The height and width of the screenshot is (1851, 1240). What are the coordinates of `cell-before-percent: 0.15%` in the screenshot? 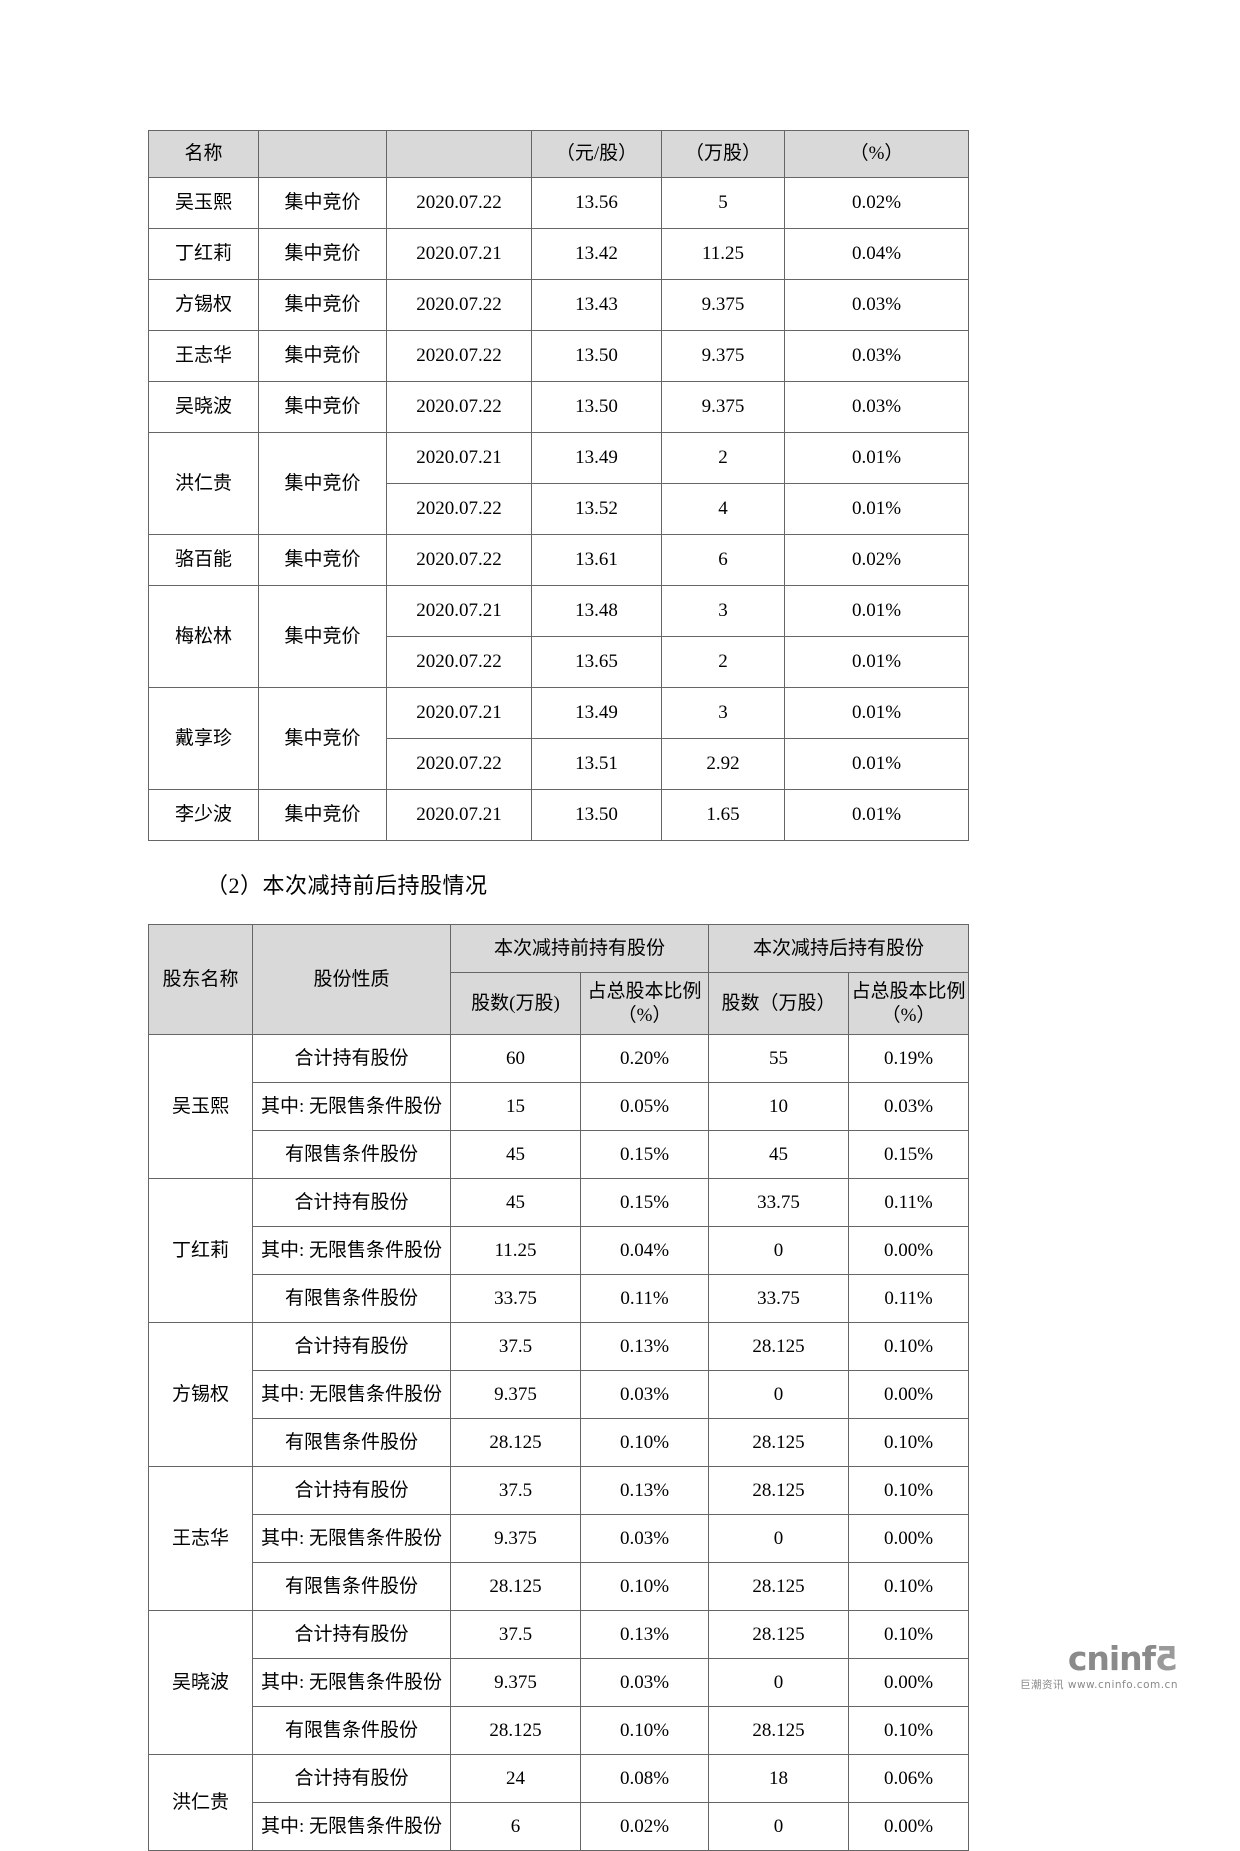 It's located at (644, 1154).